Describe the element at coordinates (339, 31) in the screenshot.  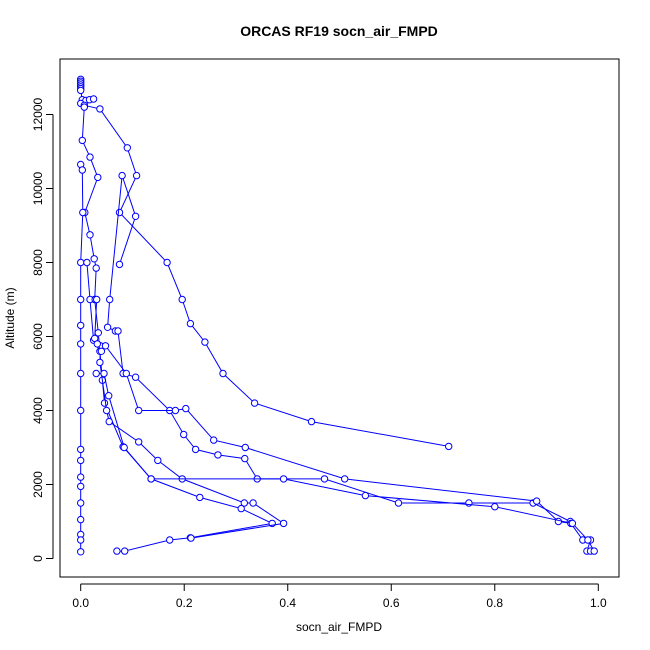
I see `chart-title: ORCAS RF19 socn_air_FMPD` at that location.